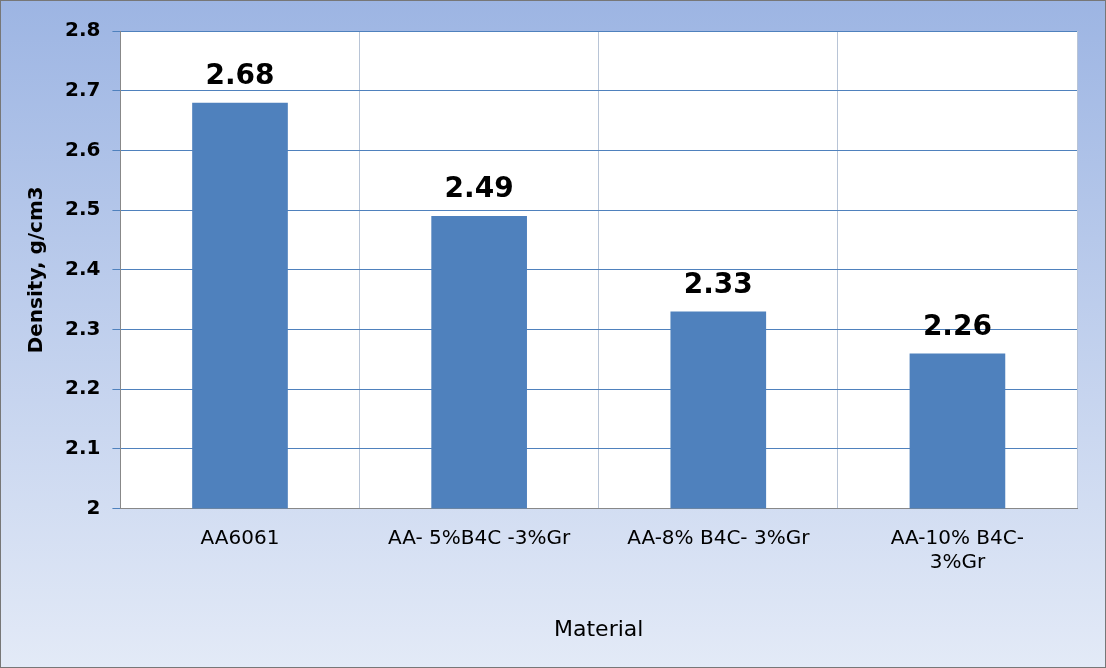 This screenshot has width=1106, height=668. Describe the element at coordinates (82, 447) in the screenshot. I see `y-tick-label: 2.1` at that location.